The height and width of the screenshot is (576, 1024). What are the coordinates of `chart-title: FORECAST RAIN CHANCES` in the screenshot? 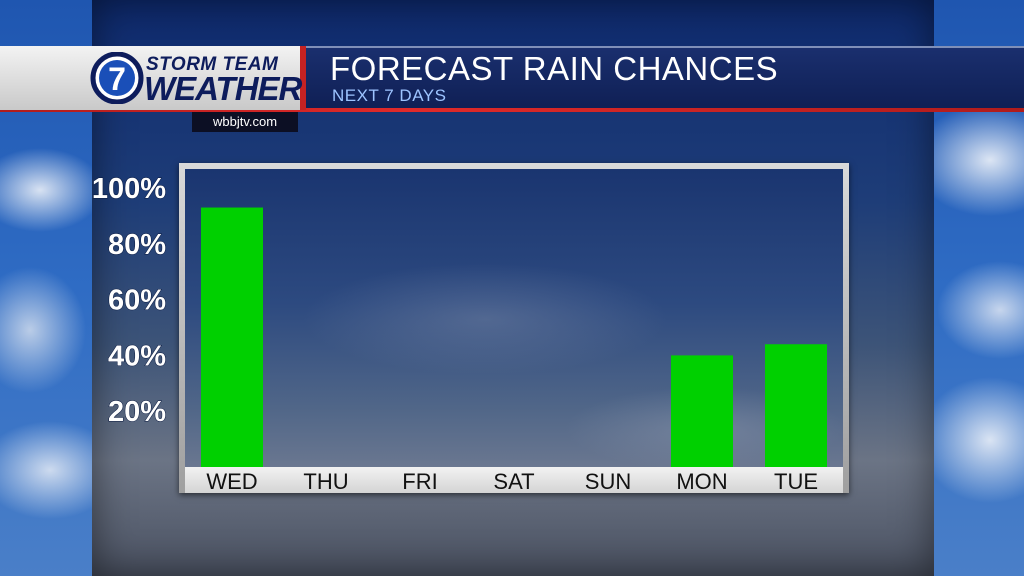 It's located at (554, 68).